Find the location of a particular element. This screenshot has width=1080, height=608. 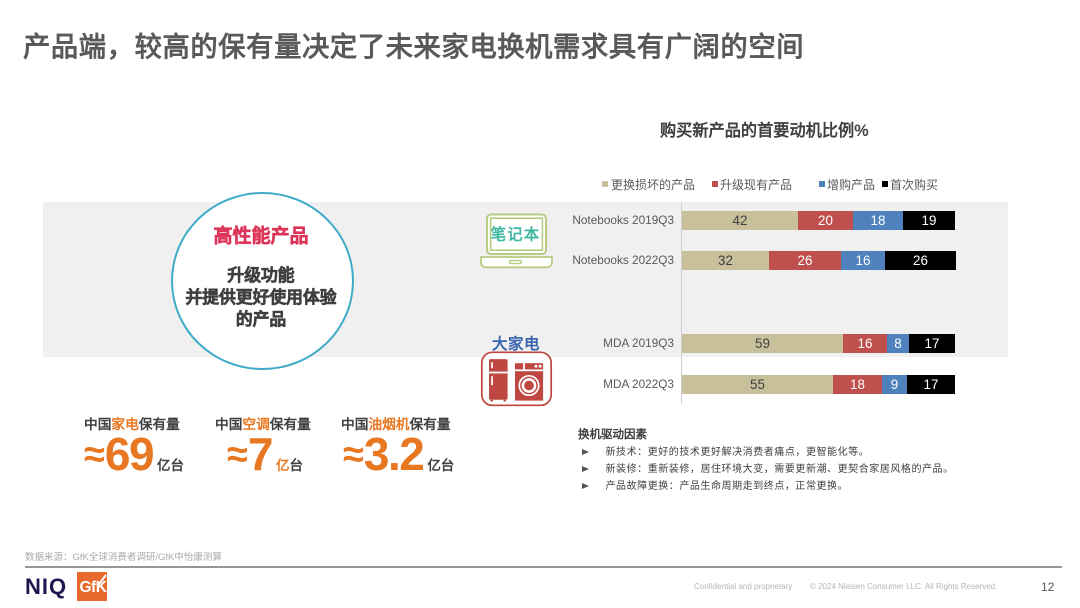

svg-text: 笔记本 is located at coordinates (516, 235).